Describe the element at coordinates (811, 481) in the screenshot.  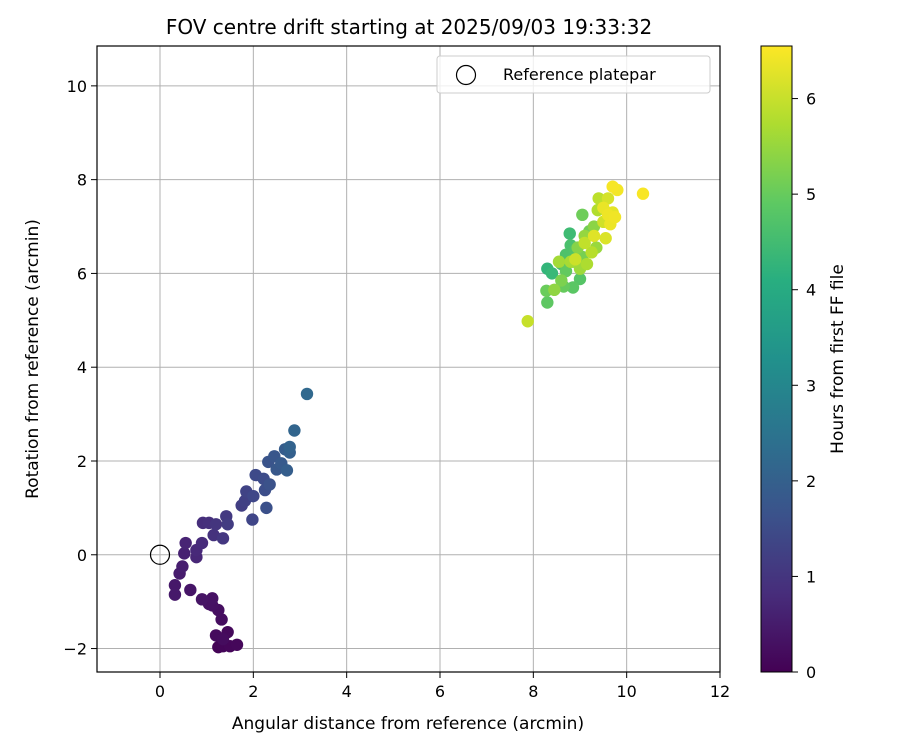
I see `colorbar-tick-label: 2` at that location.